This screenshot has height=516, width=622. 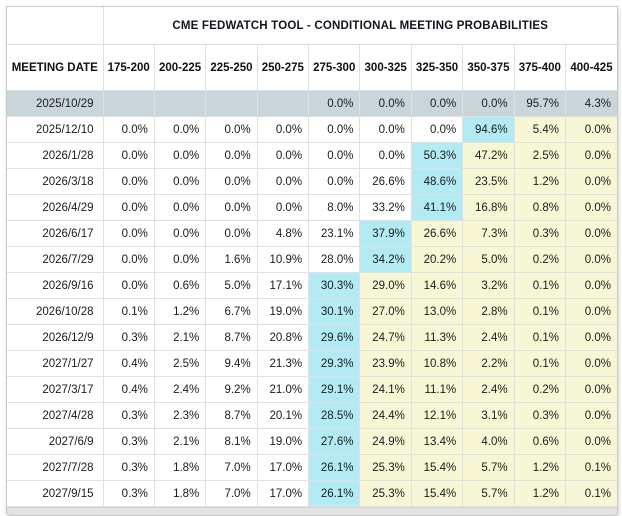 I want to click on probability-cell: 17.0%, so click(x=283, y=467).